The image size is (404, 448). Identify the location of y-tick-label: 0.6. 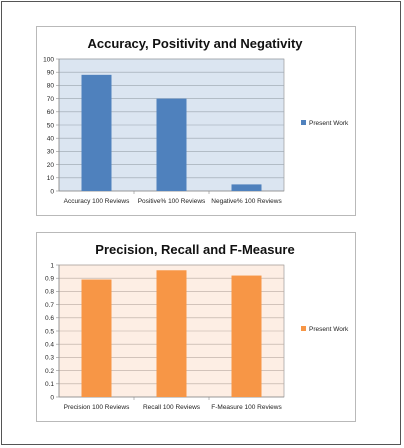
(49, 318).